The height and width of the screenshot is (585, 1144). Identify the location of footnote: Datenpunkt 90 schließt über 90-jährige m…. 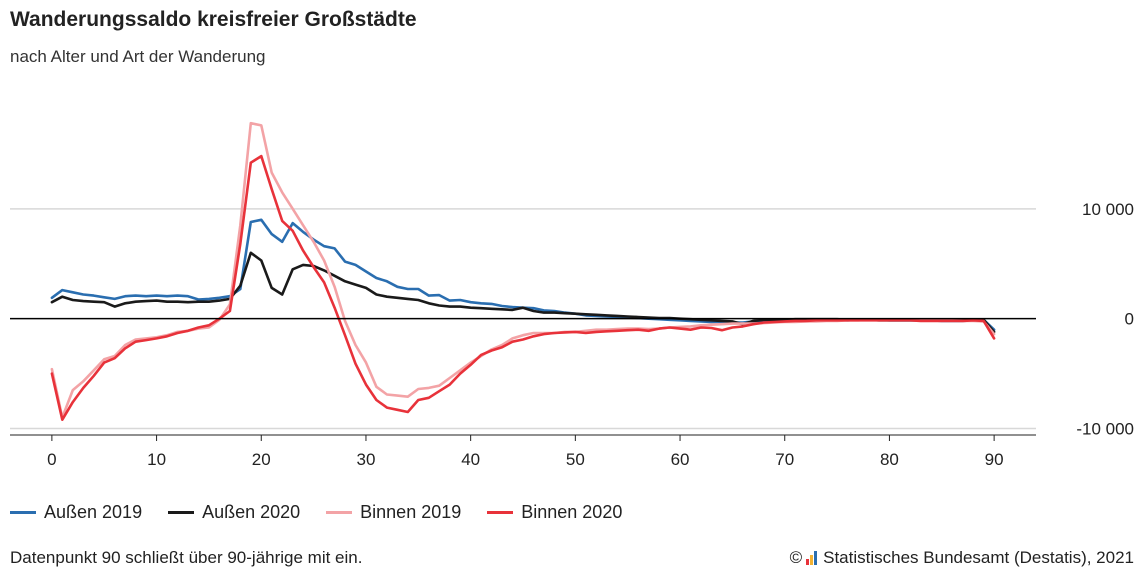
(186, 557).